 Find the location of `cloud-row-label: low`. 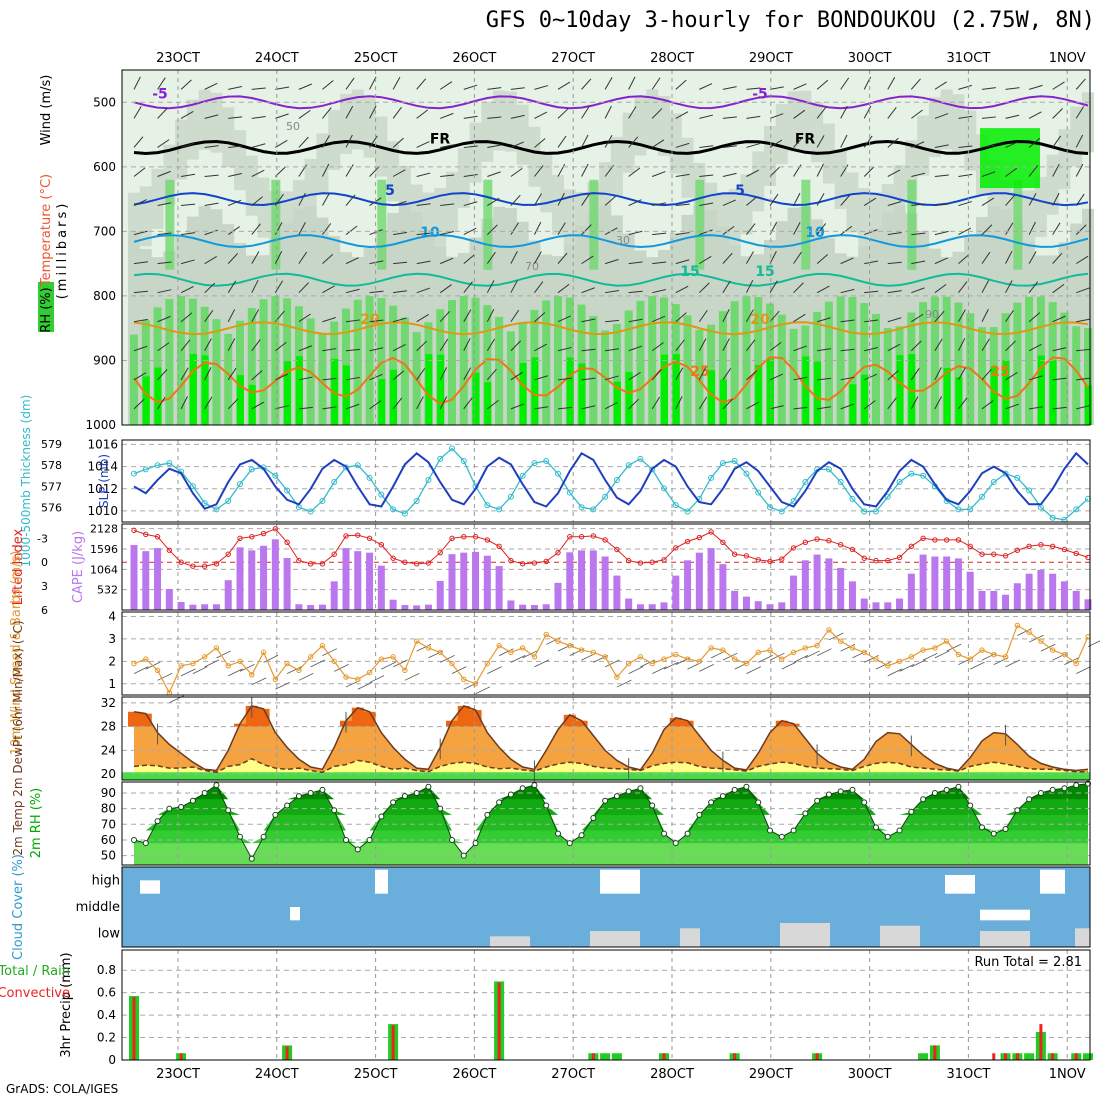

cloud-row-label: low is located at coordinates (109, 934).